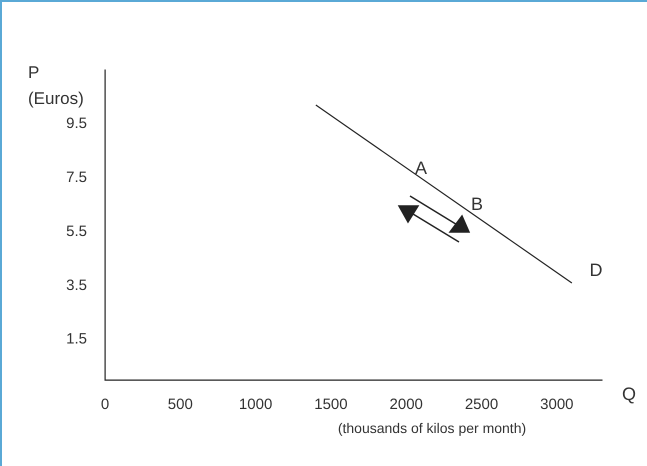  What do you see at coordinates (331, 405) in the screenshot?
I see `x-tick-label: 1500` at bounding box center [331, 405].